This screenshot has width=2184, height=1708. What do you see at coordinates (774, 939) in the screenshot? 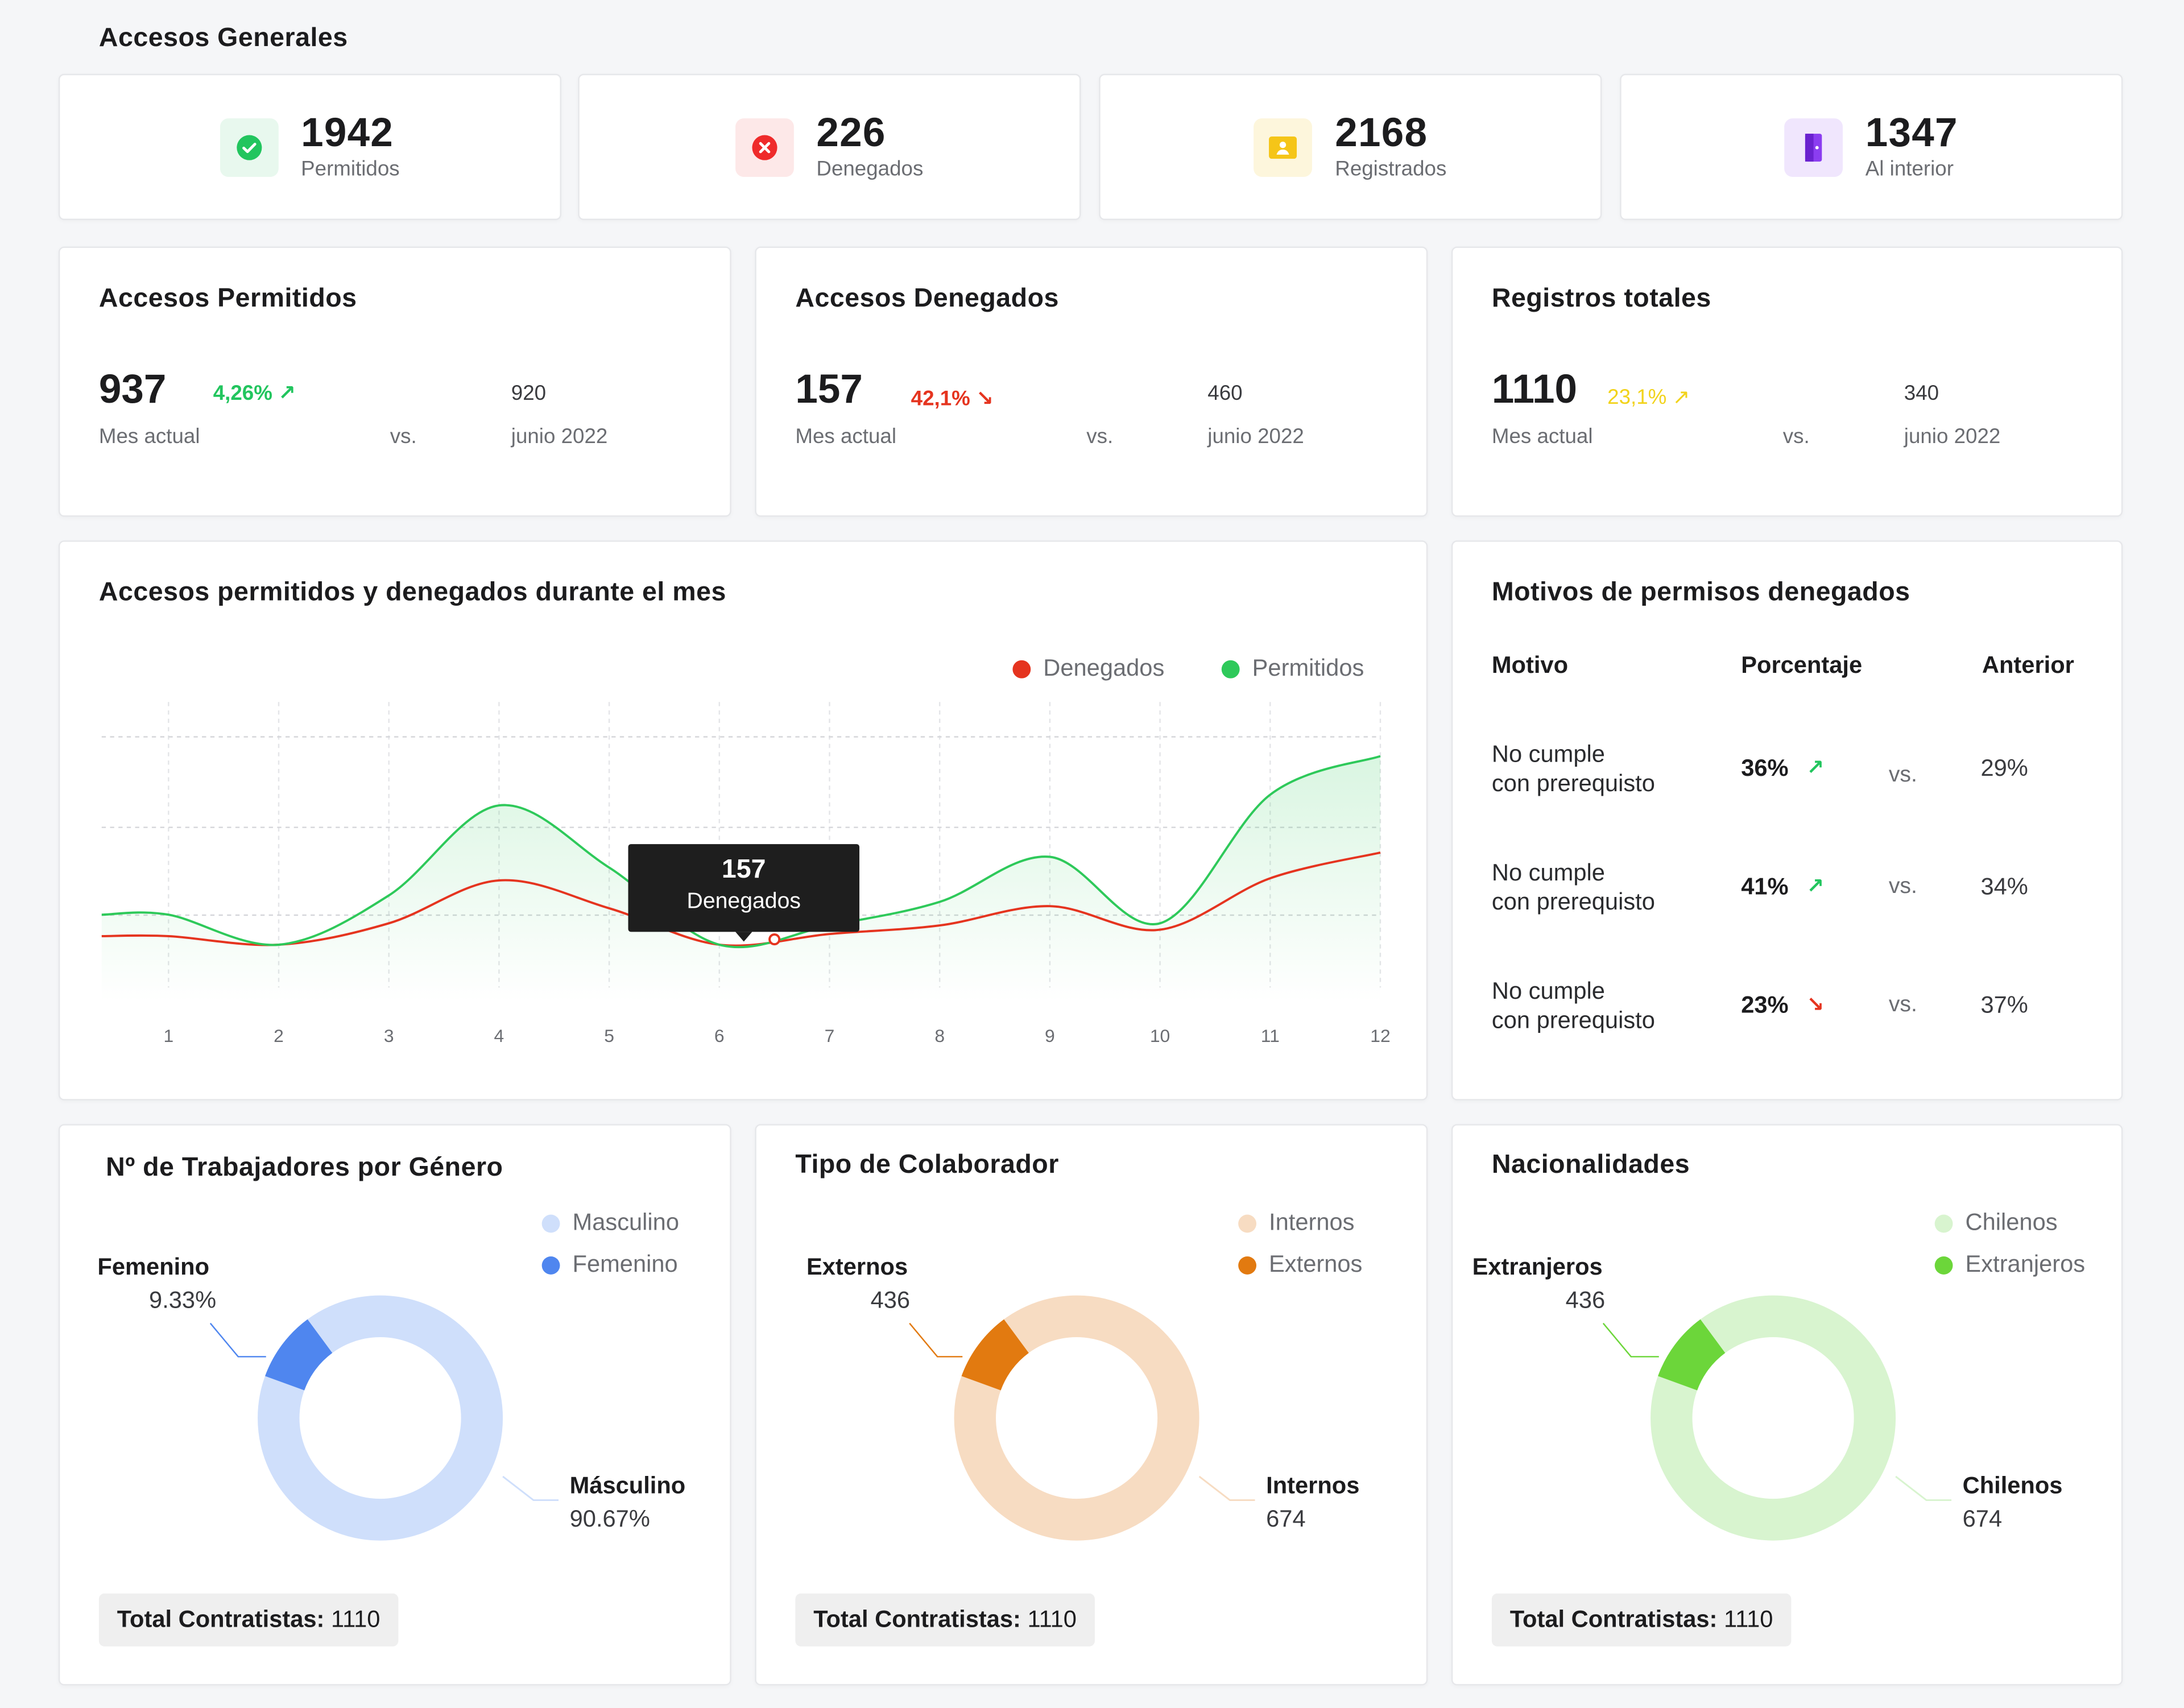
I see `highlight-point` at bounding box center [774, 939].